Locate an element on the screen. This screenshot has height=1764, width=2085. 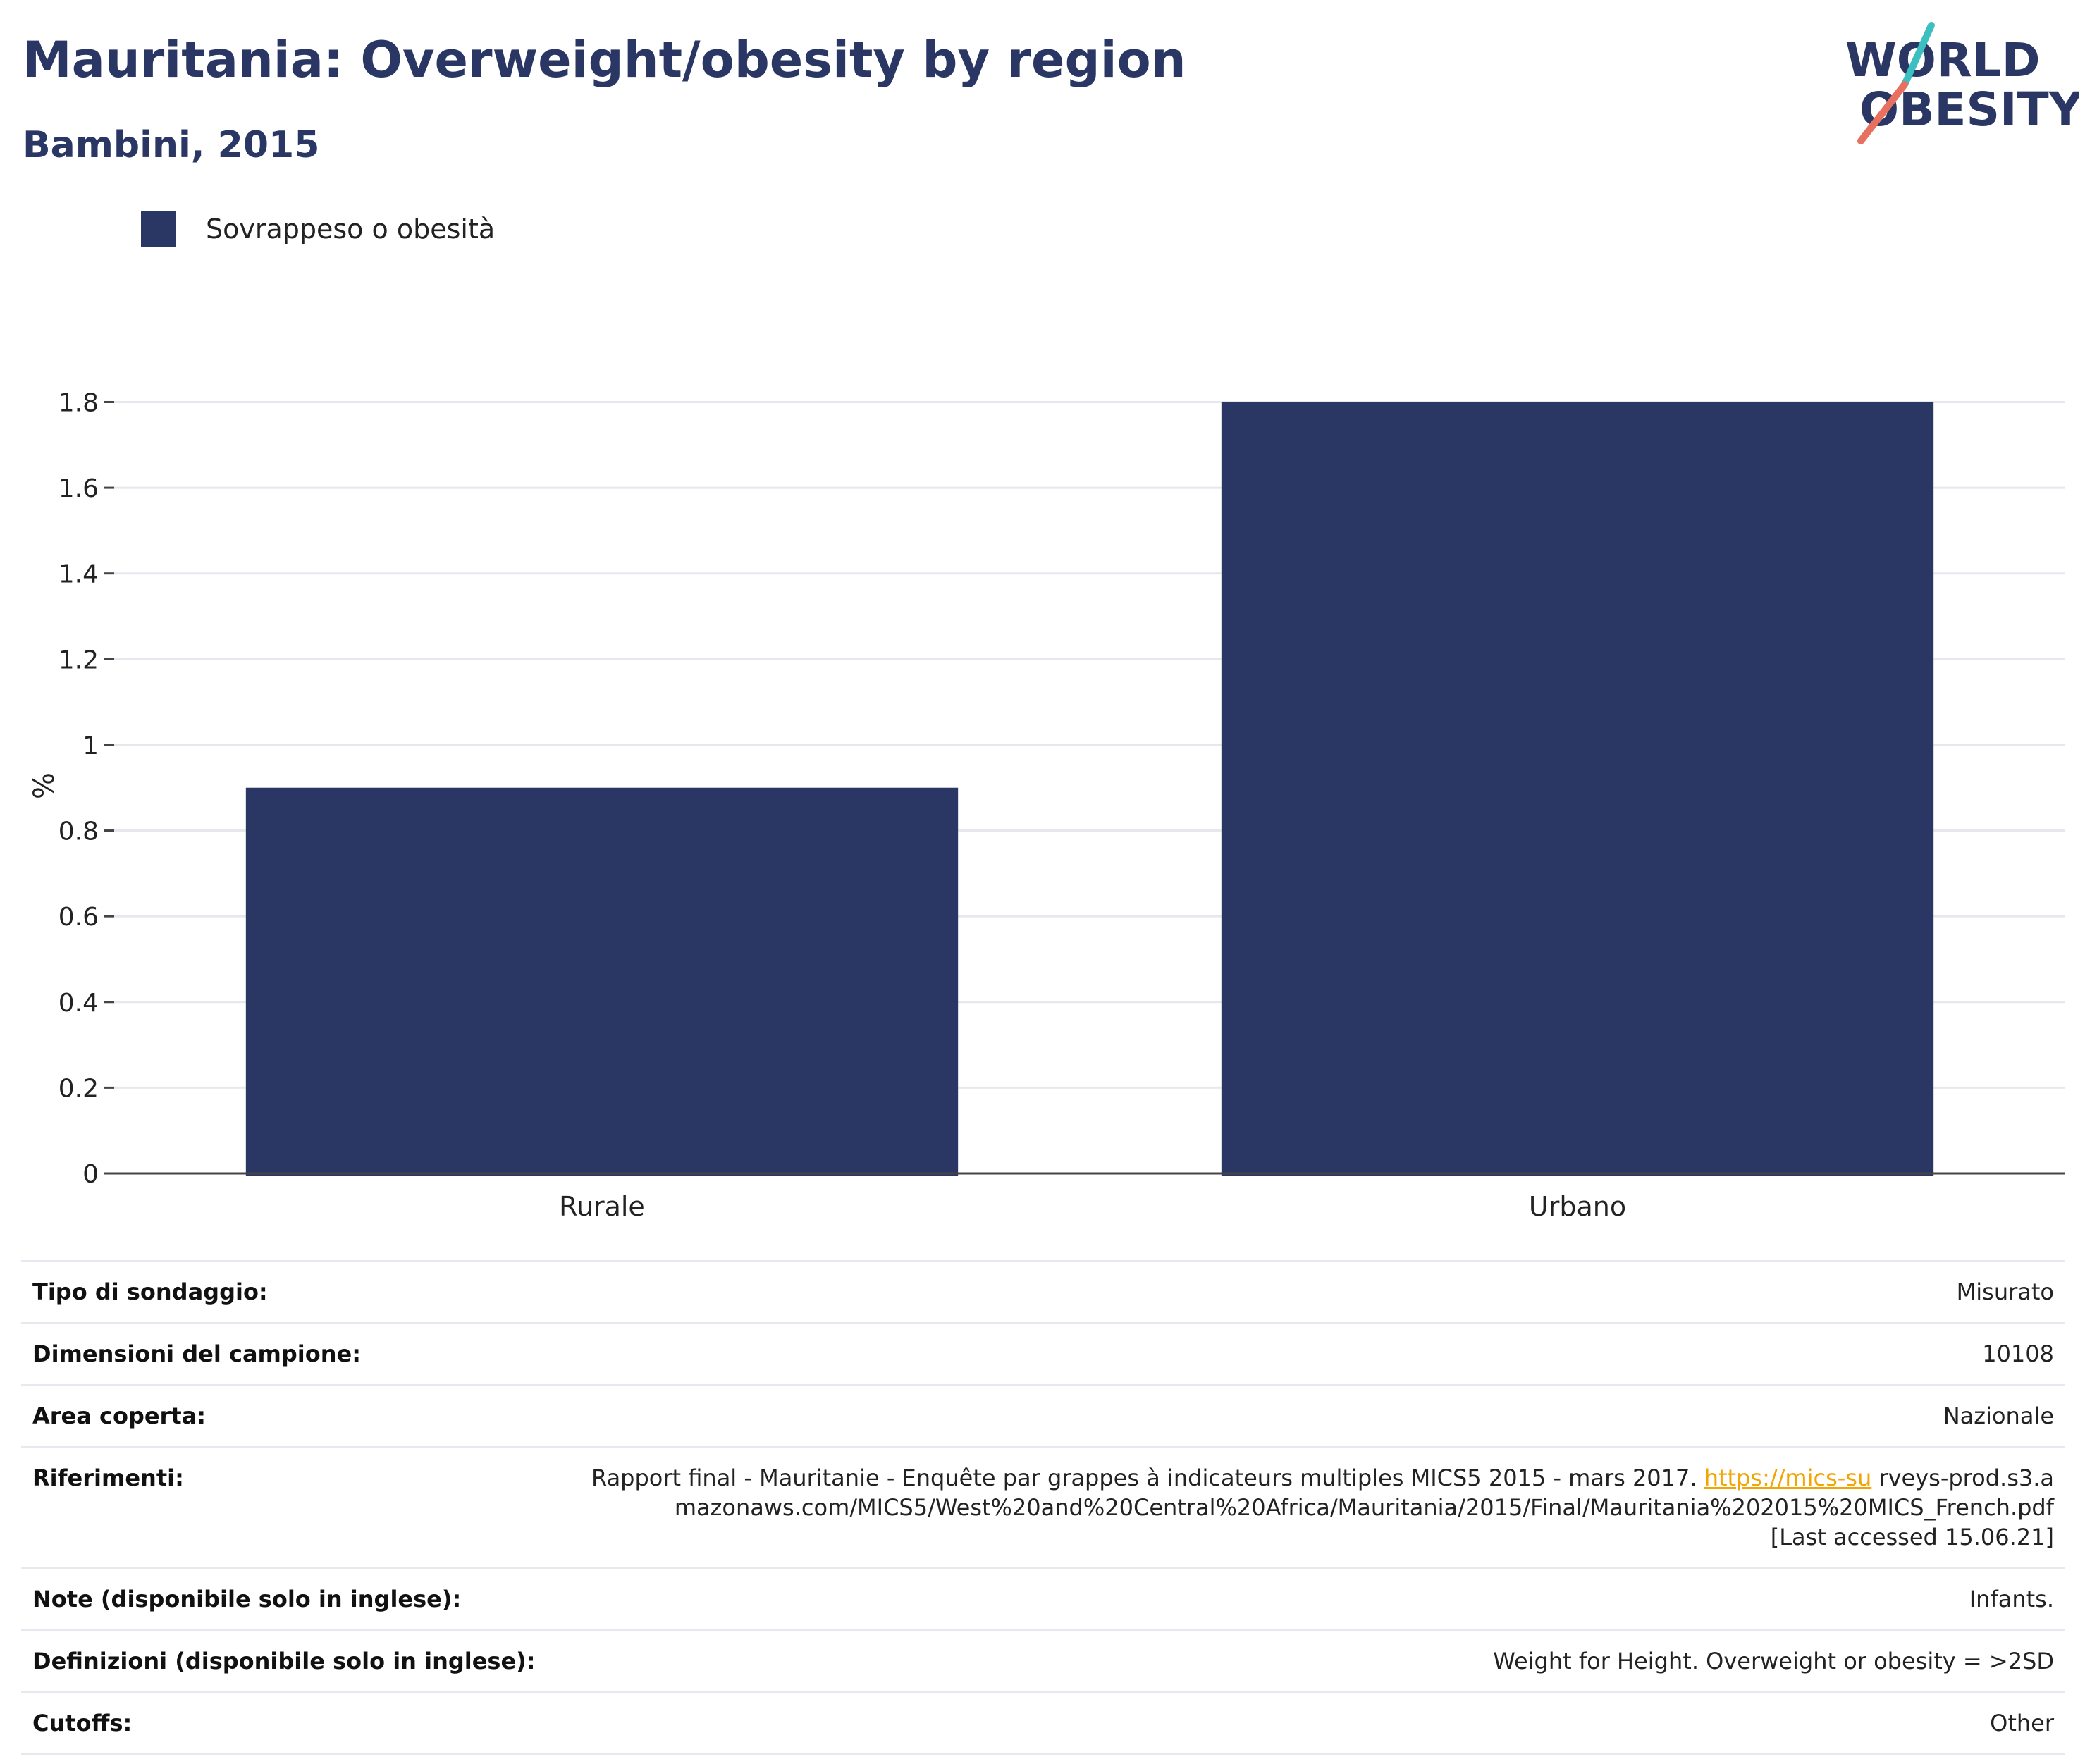
y-tick-label: 0.2 is located at coordinates (79, 1088).